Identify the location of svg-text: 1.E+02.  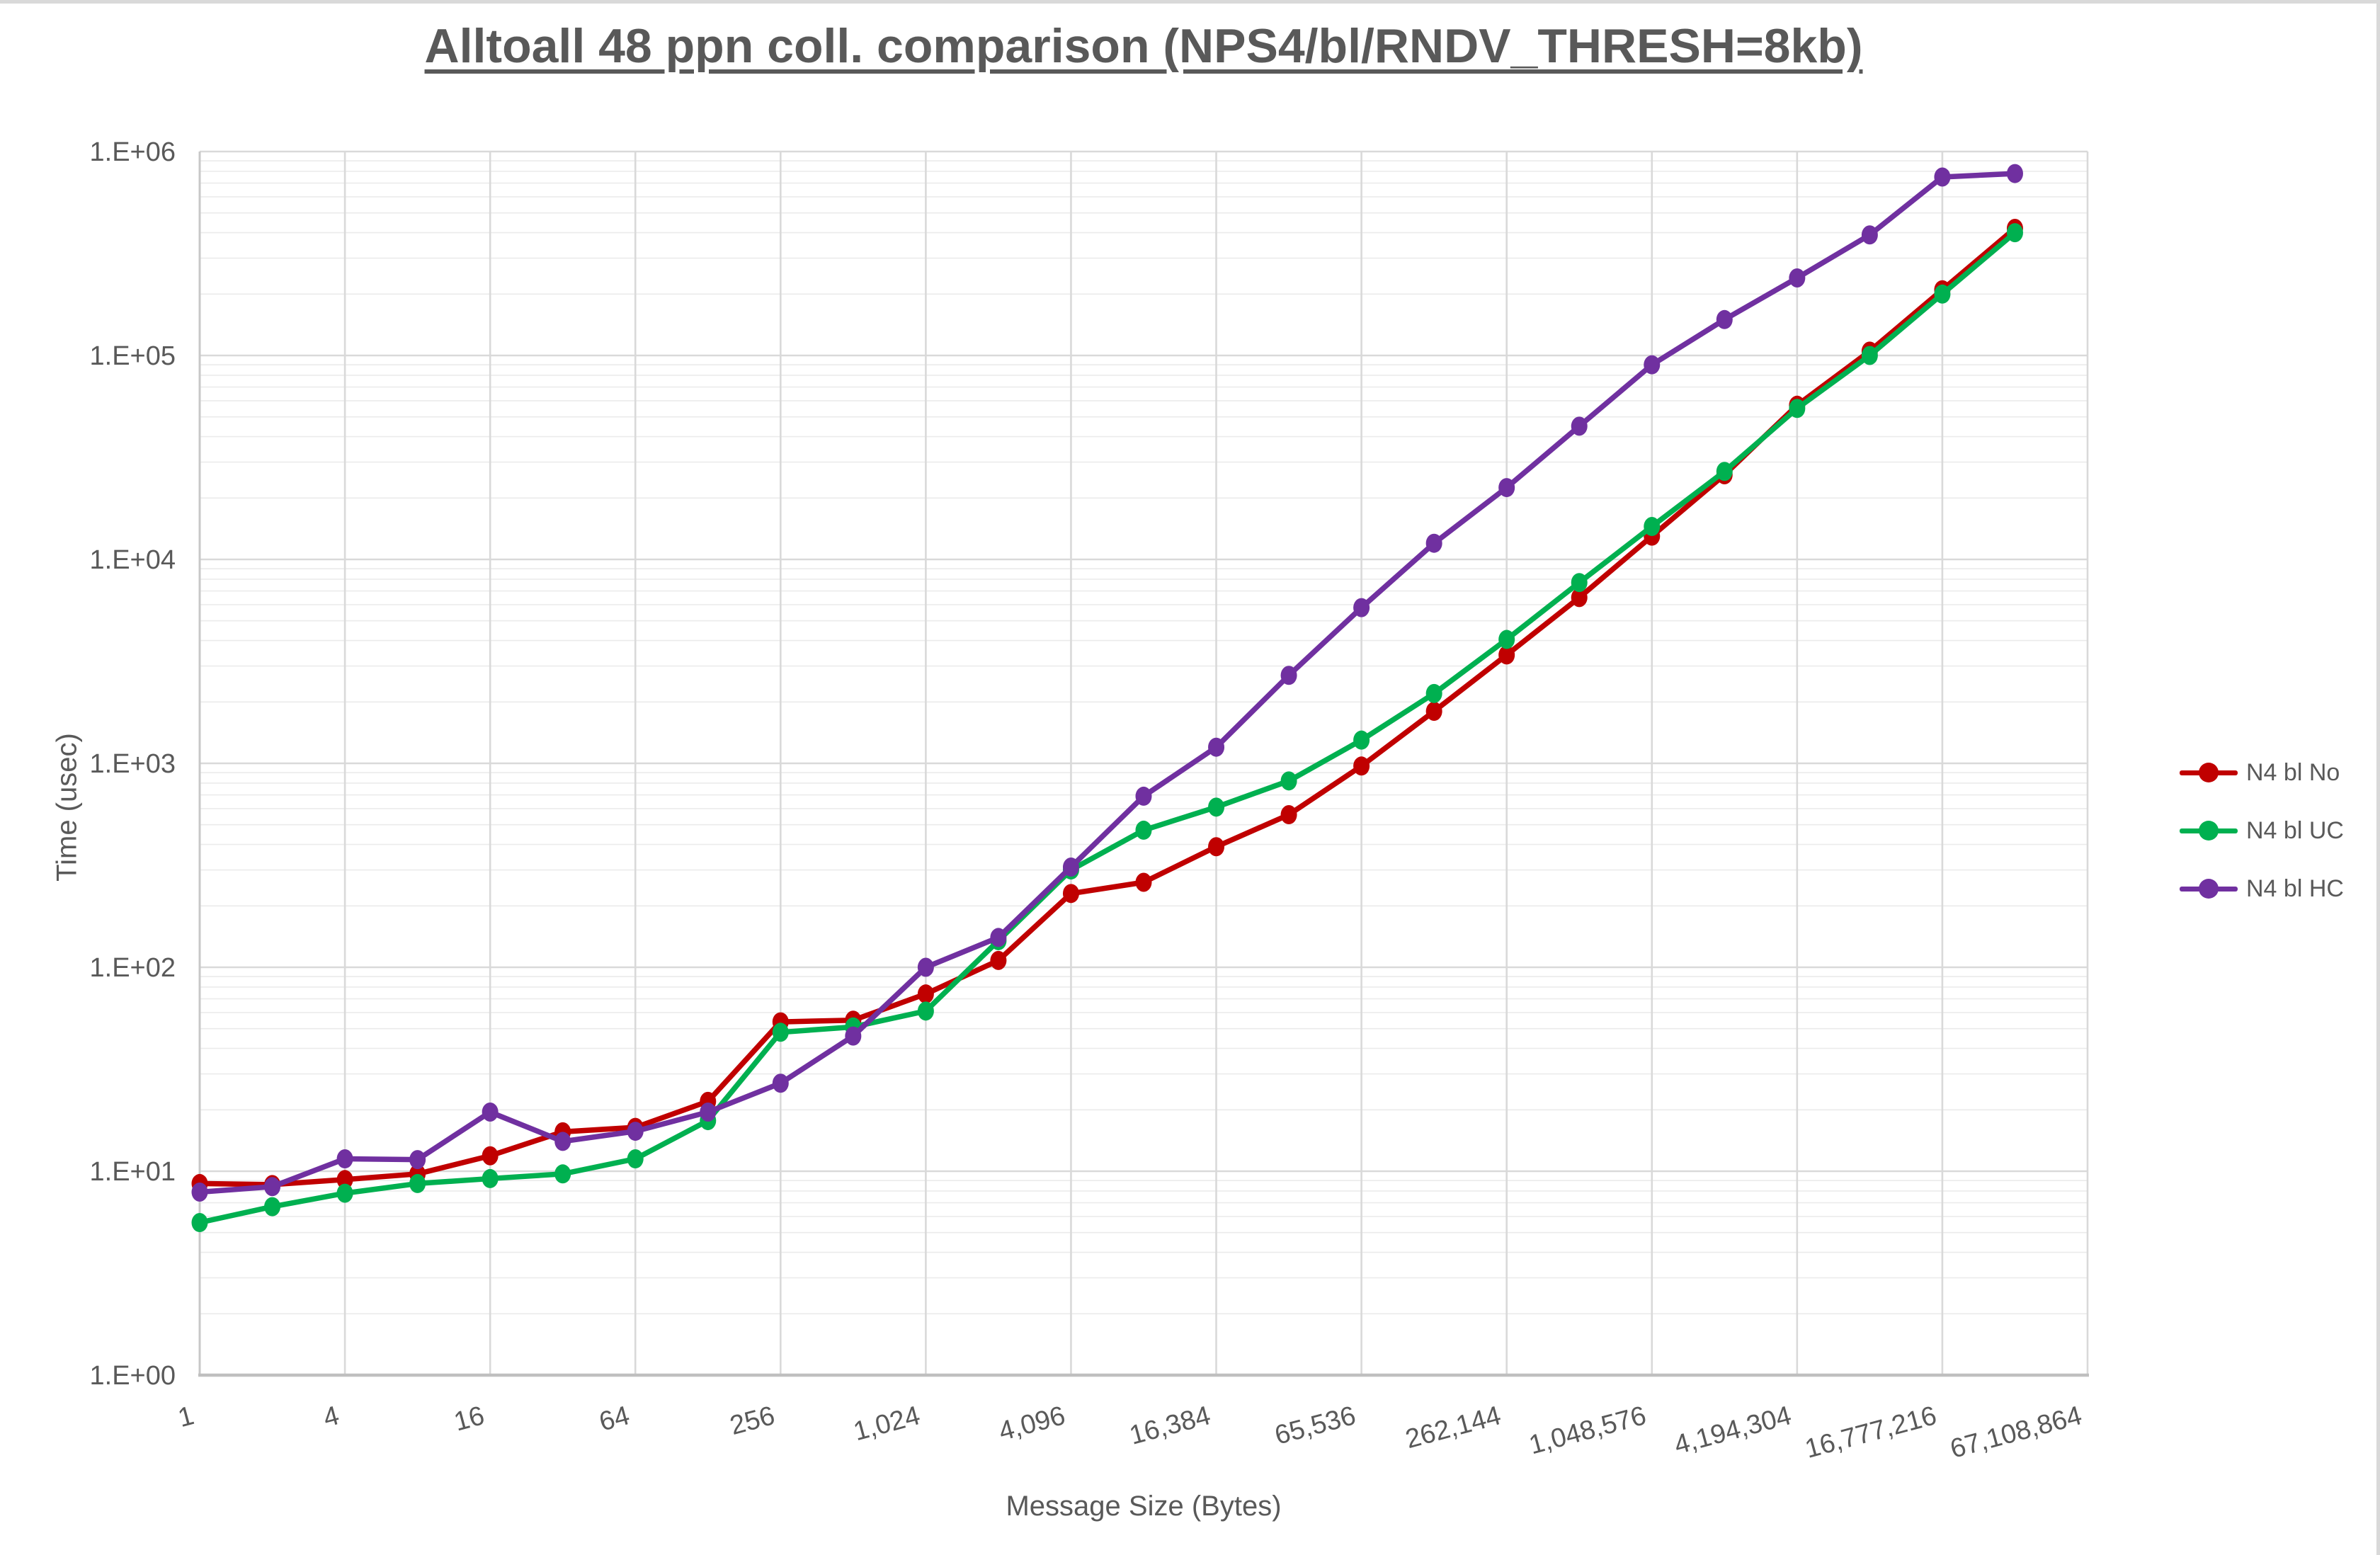
(133, 968).